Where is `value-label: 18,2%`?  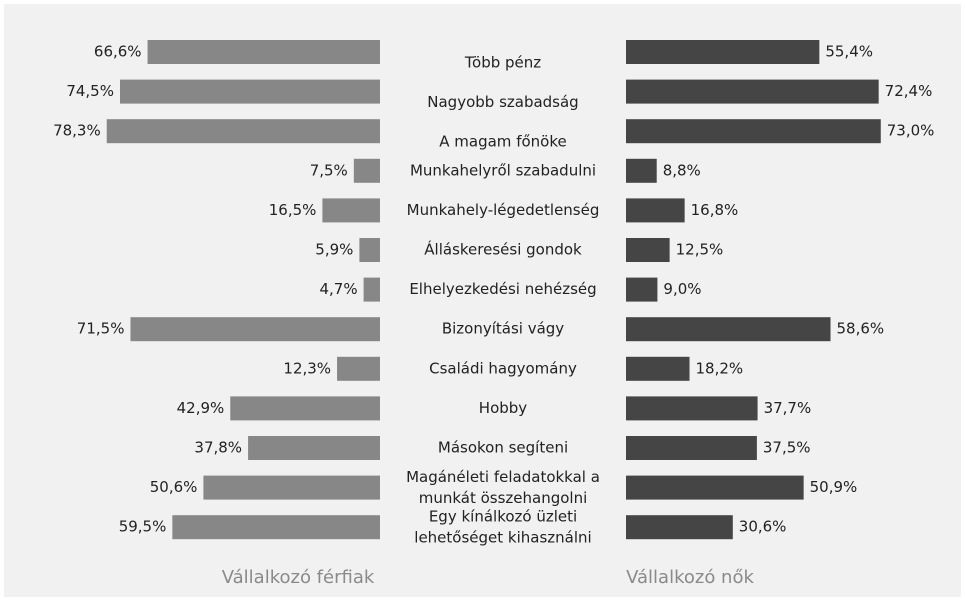
value-label: 18,2% is located at coordinates (720, 368).